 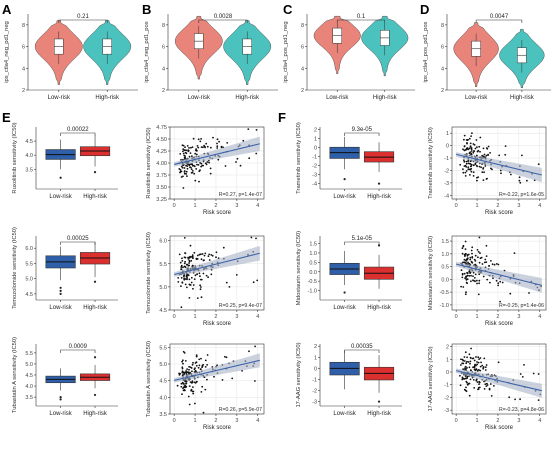 I want to click on panel-letter-C: C, so click(x=288, y=9).